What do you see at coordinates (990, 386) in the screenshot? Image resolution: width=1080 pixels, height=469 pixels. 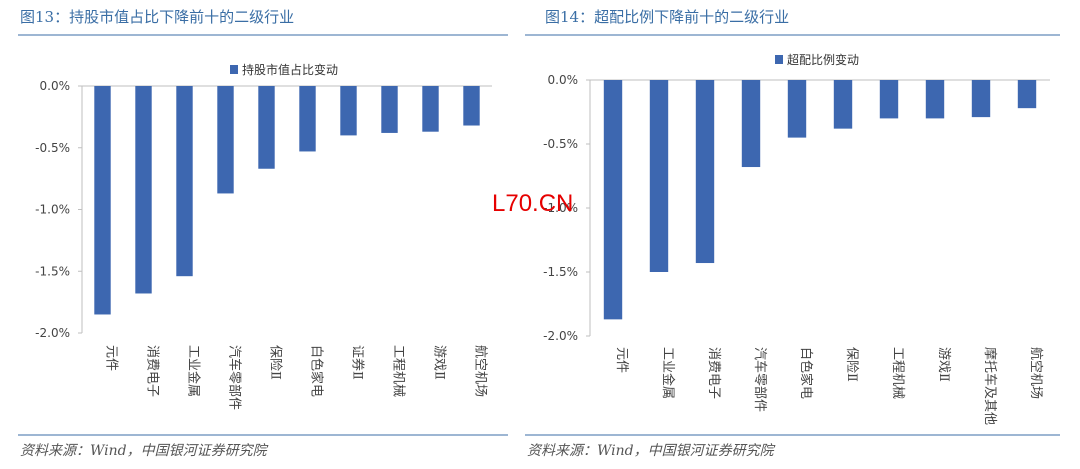 I see `category-label: 摩托车及其他` at bounding box center [990, 386].